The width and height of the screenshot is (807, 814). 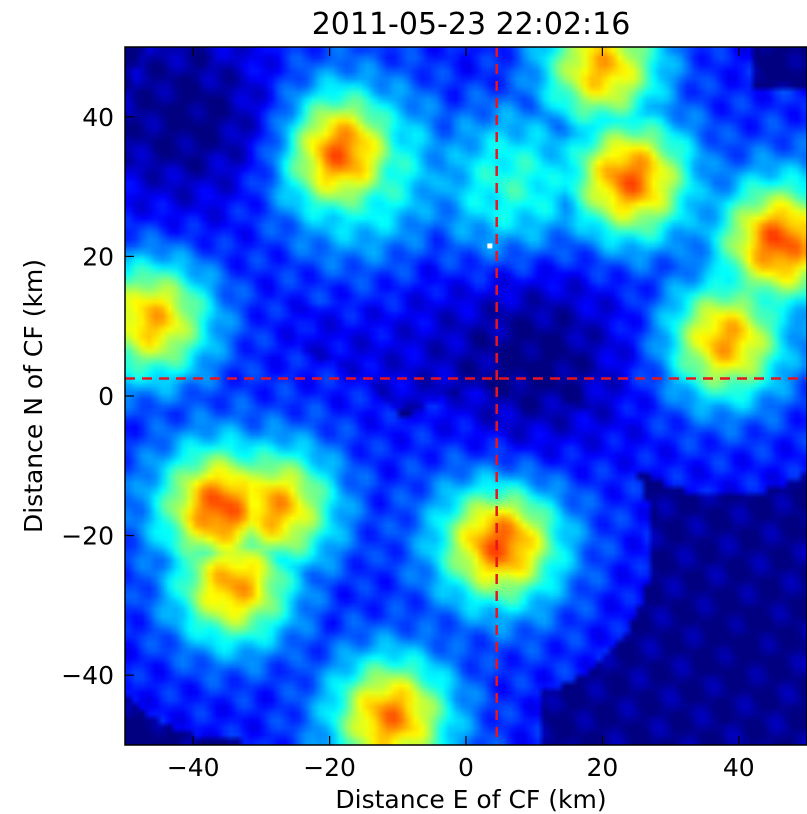 What do you see at coordinates (602, 767) in the screenshot?
I see `x-tick-label: 20` at bounding box center [602, 767].